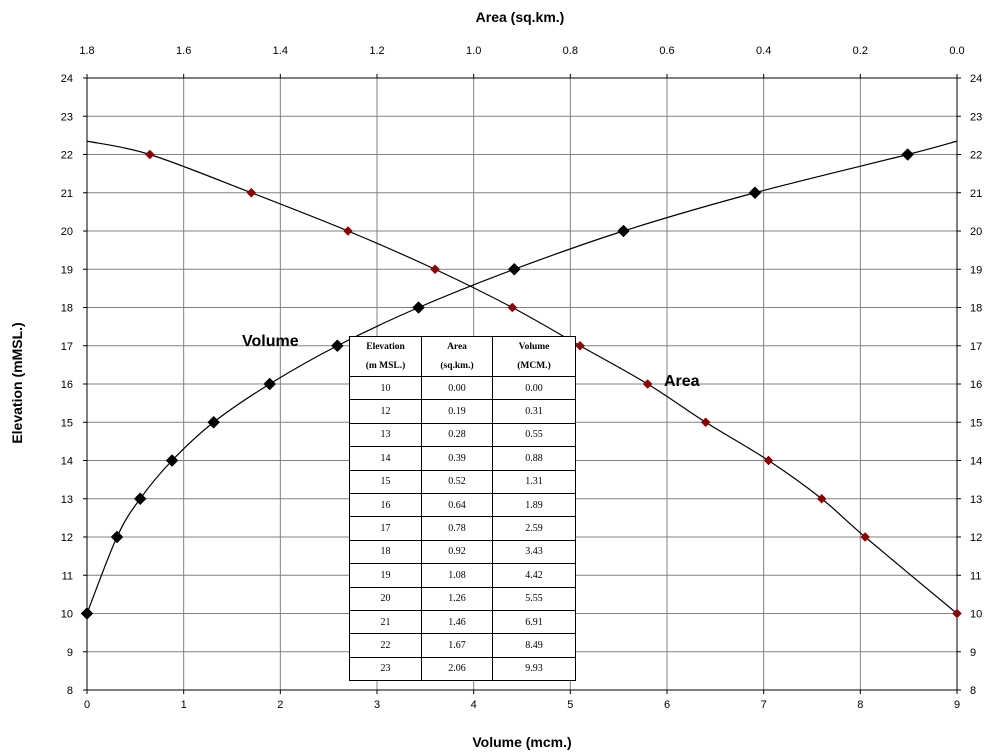 The height and width of the screenshot is (753, 990). I want to click on x-bottom-tick-label: 0, so click(87, 705).